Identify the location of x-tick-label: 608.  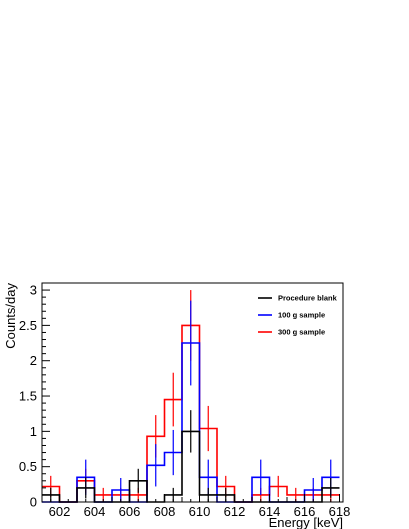
(165, 511).